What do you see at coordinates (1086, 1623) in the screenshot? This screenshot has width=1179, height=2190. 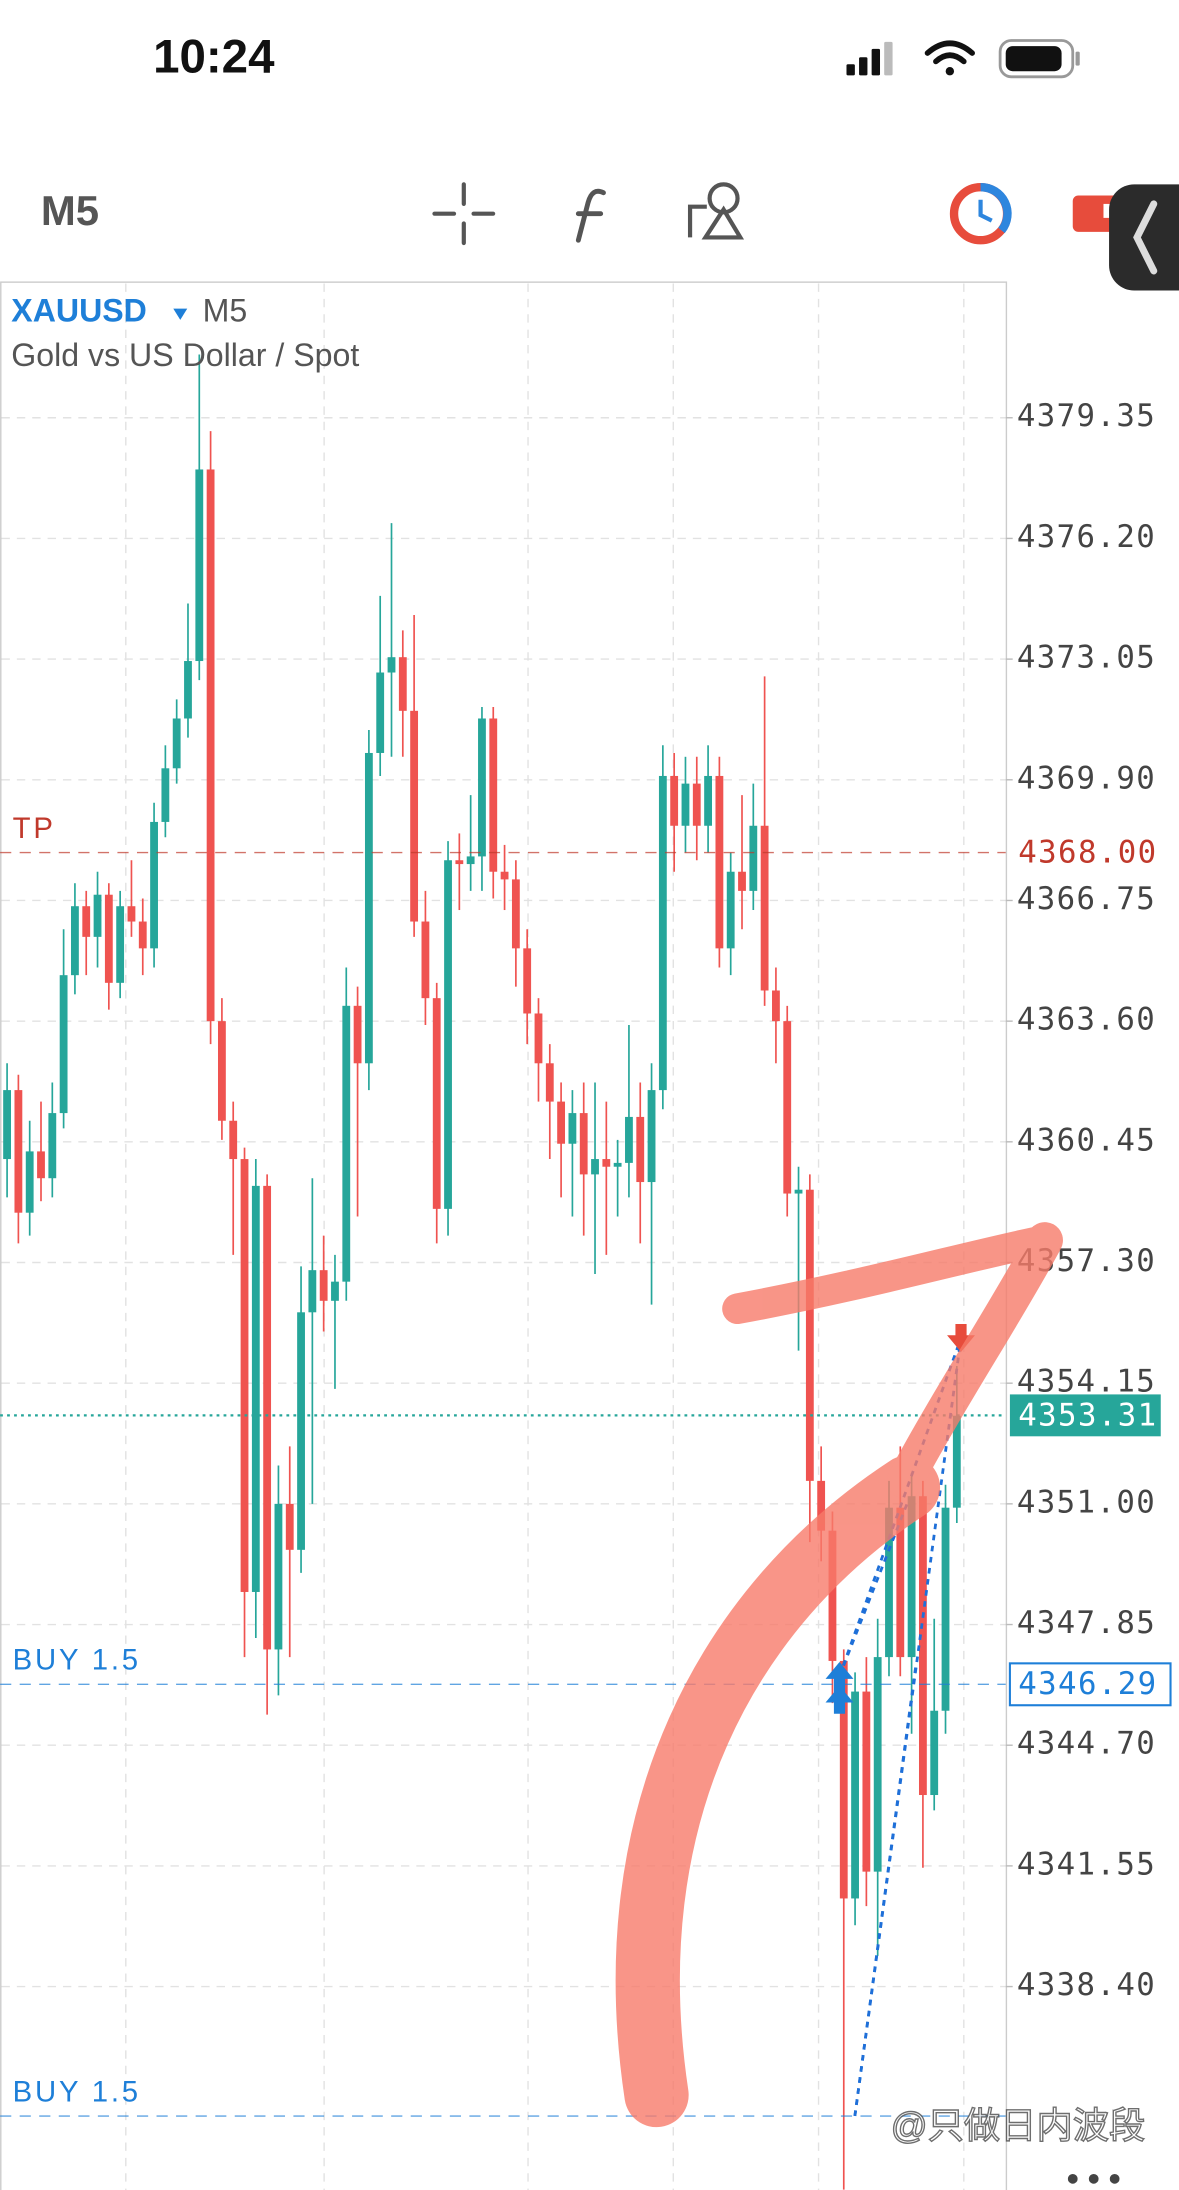 I see `y-tick-label: 4347.85` at bounding box center [1086, 1623].